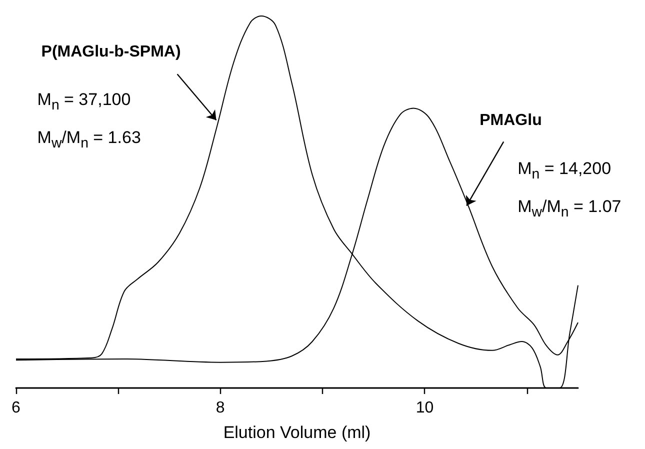 The image size is (645, 449). Describe the element at coordinates (84, 103) in the screenshot. I see `annotation: M$_{n}$ = 37,100` at that location.